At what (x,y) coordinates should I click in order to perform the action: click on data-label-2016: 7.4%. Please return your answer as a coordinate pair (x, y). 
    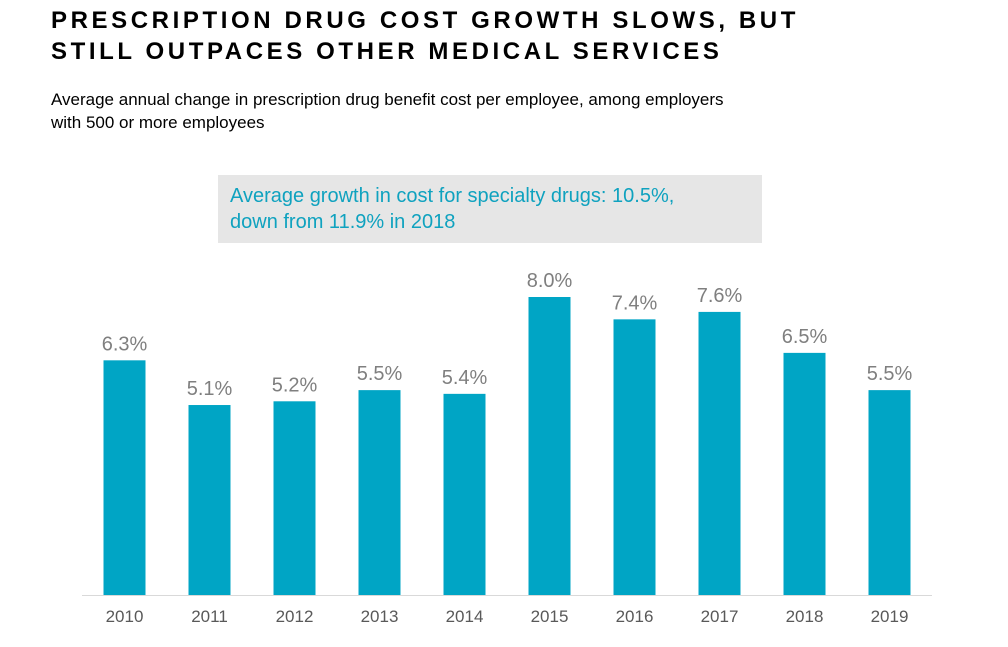
    Looking at the image, I should click on (635, 303).